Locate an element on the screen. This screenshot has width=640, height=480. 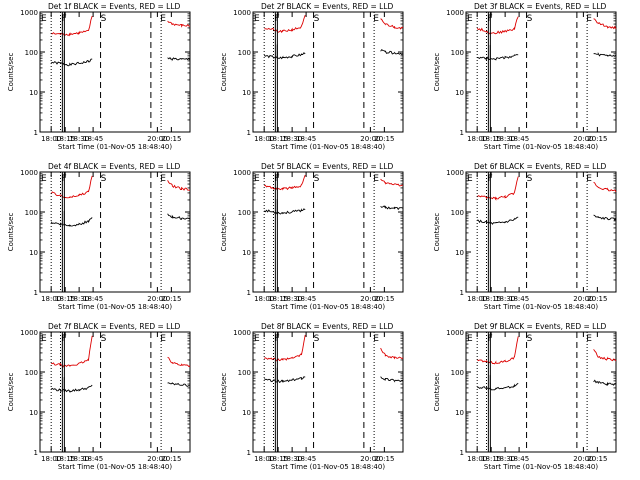
panel-title: Det 3f BLACK = Events, RED = LLD is located at coordinates (540, 6).